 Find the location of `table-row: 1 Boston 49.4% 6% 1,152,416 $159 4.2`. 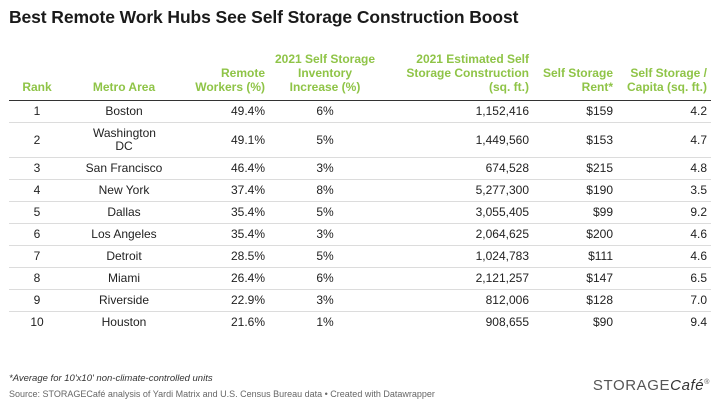

table-row: 1 Boston 49.4% 6% 1,152,416 $159 4.2 is located at coordinates (360, 111).